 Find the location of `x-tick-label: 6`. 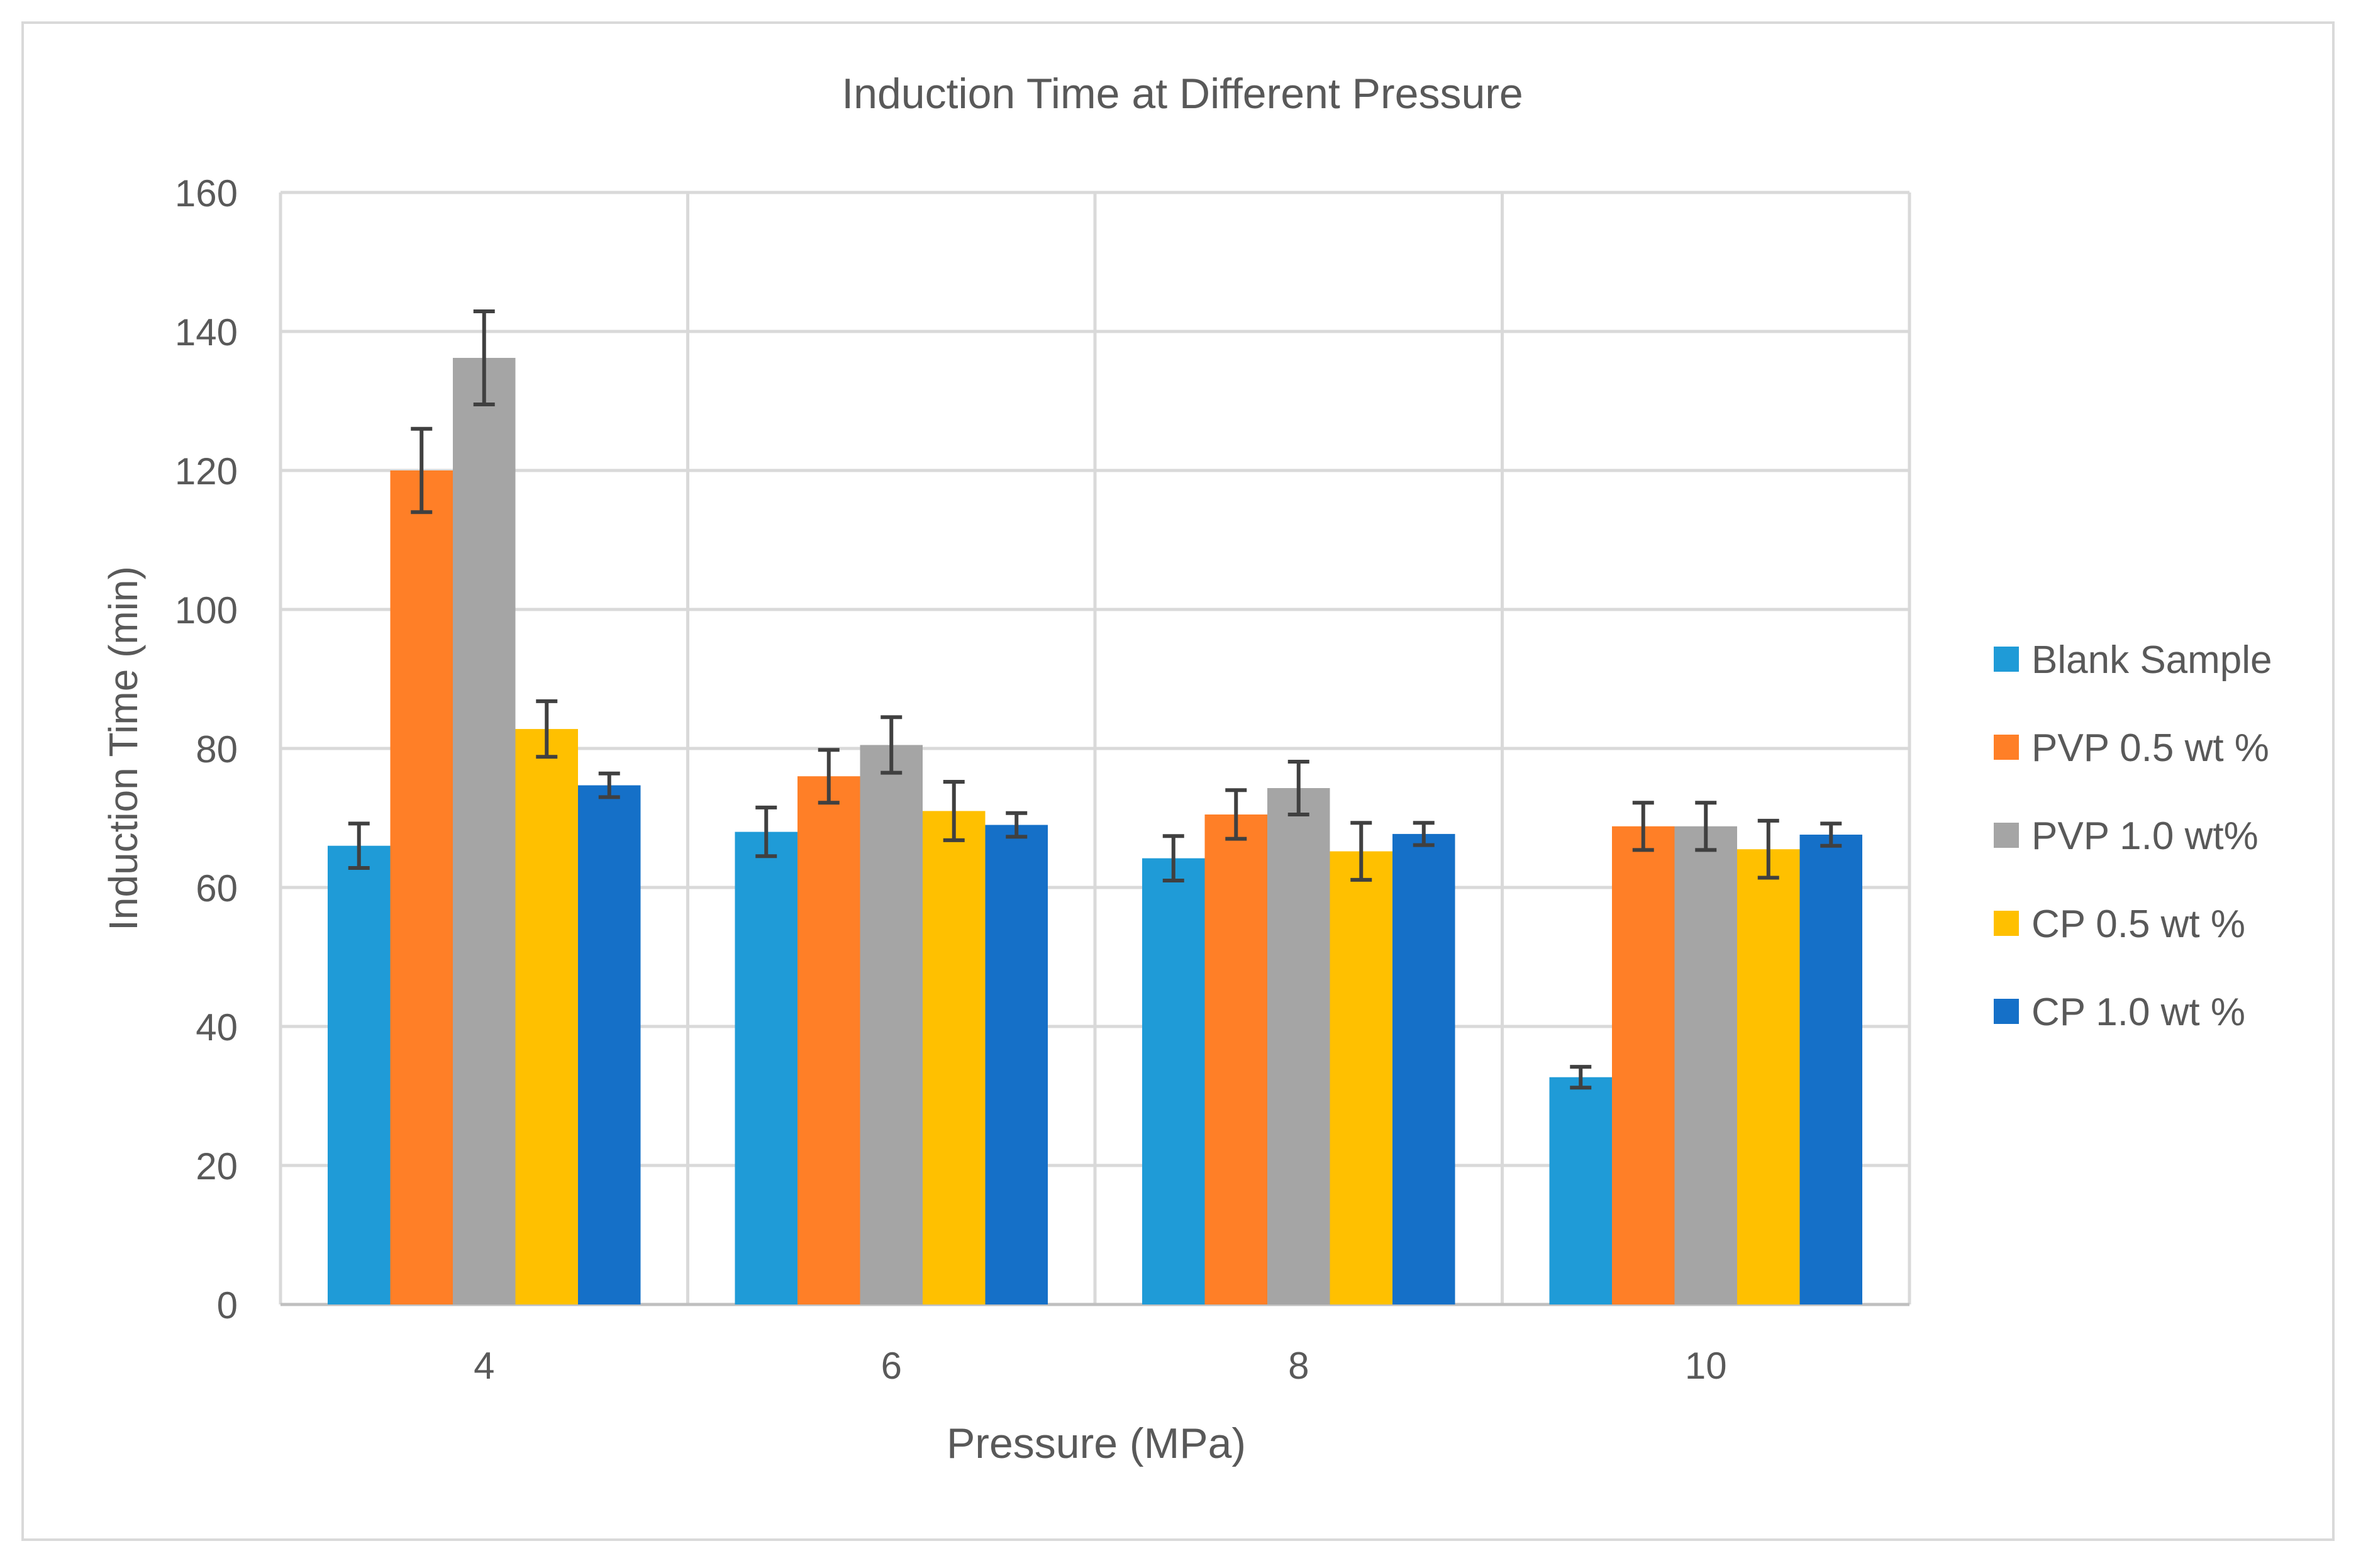

x-tick-label: 6 is located at coordinates (892, 1366).